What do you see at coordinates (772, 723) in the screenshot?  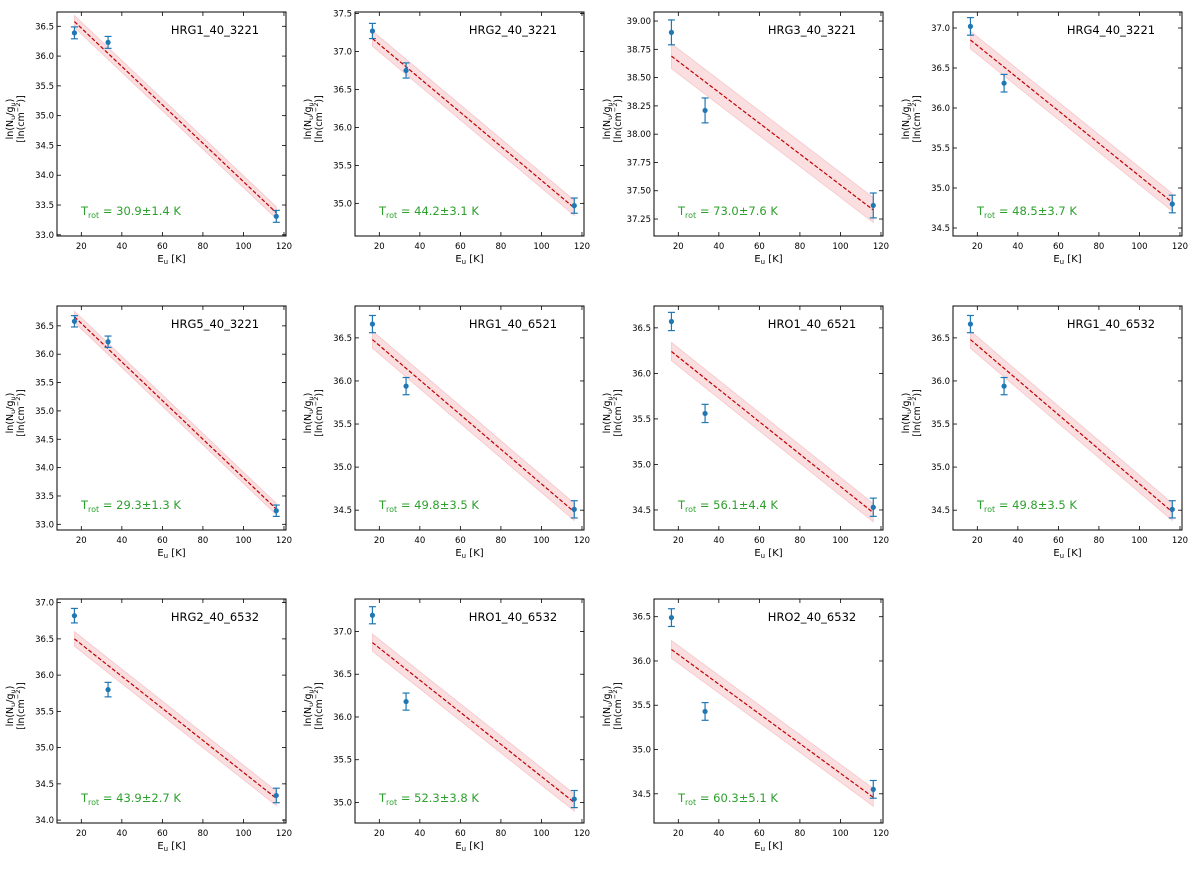 I see `fit-confidence-band` at bounding box center [772, 723].